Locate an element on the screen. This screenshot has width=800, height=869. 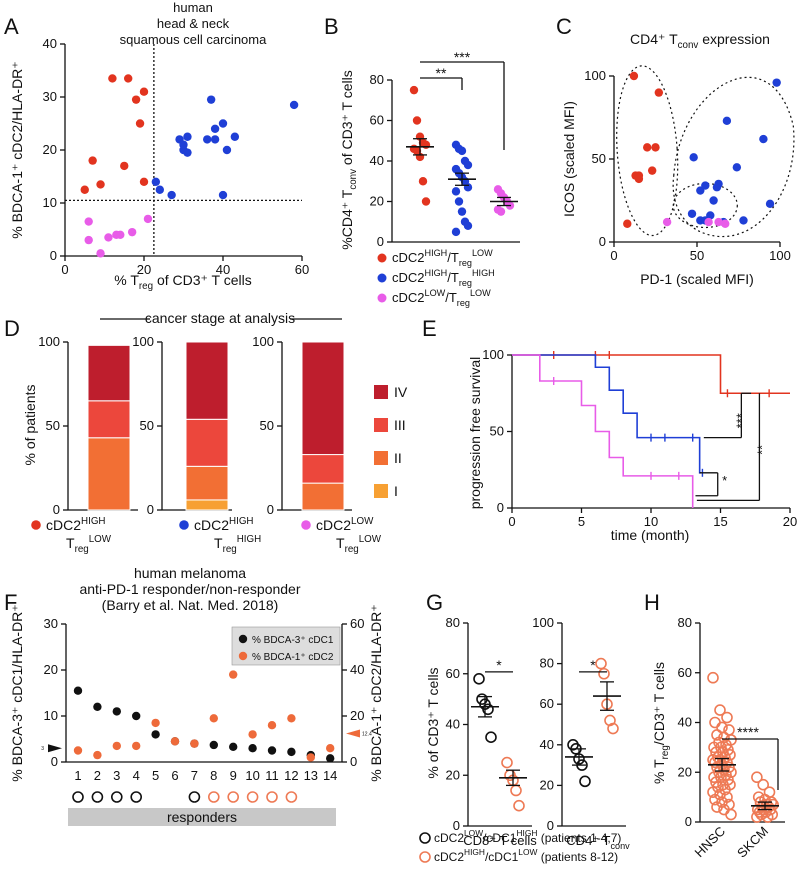
A-y-tick-label: 20 is located at coordinates (50, 149).